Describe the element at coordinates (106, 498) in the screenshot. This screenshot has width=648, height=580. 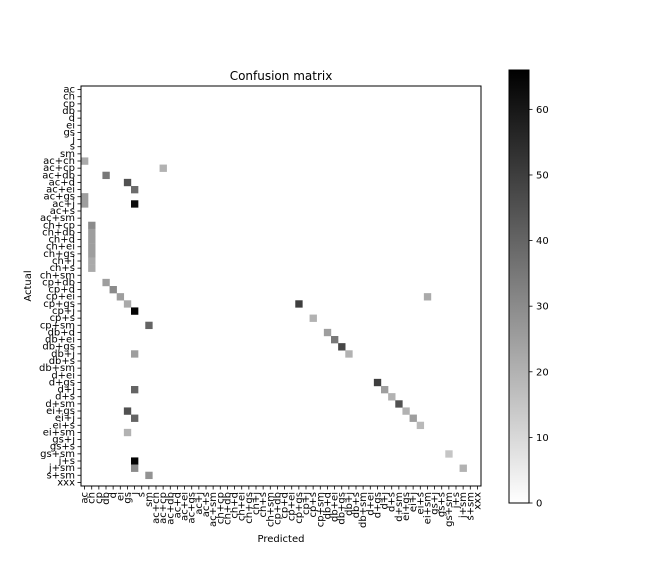
I see `x-tick-label: db` at that location.